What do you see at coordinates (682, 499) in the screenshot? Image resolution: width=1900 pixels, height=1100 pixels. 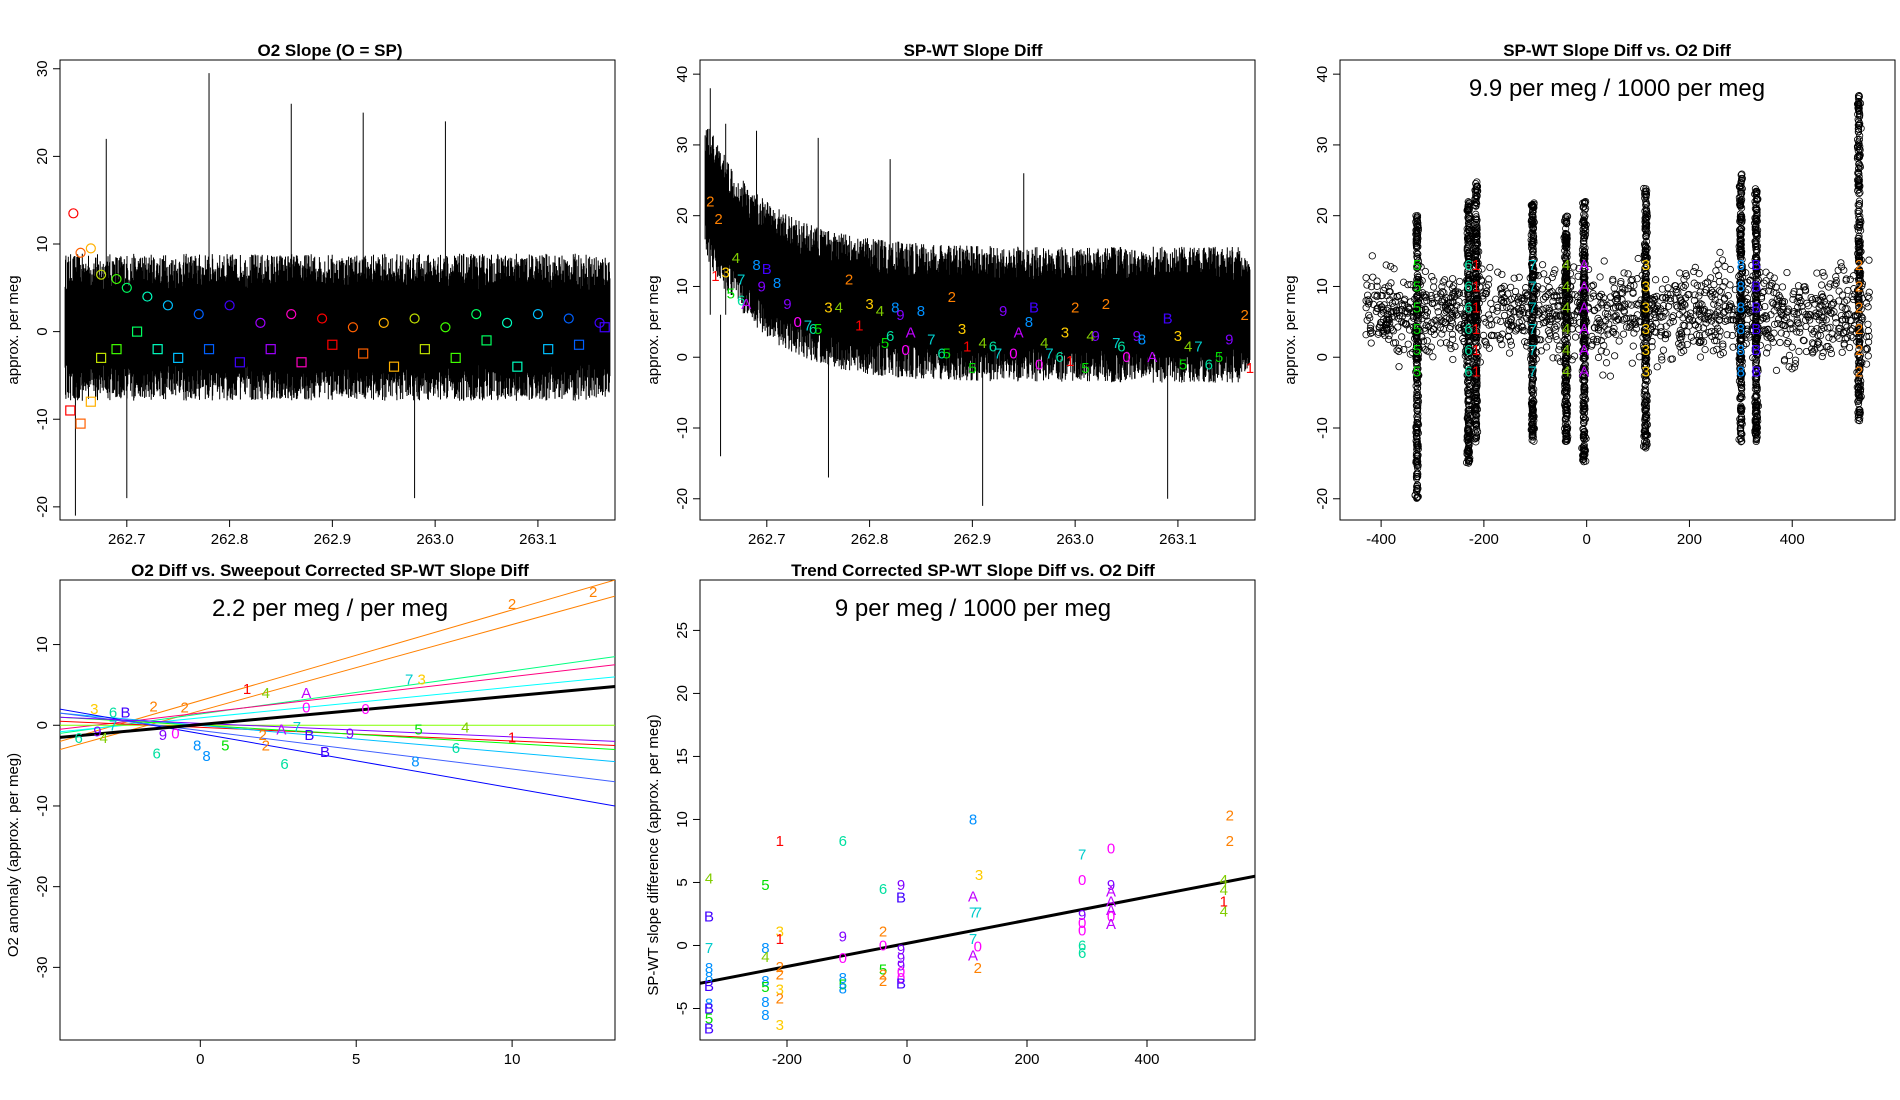 I see `y-tick-label: -20` at bounding box center [682, 499].